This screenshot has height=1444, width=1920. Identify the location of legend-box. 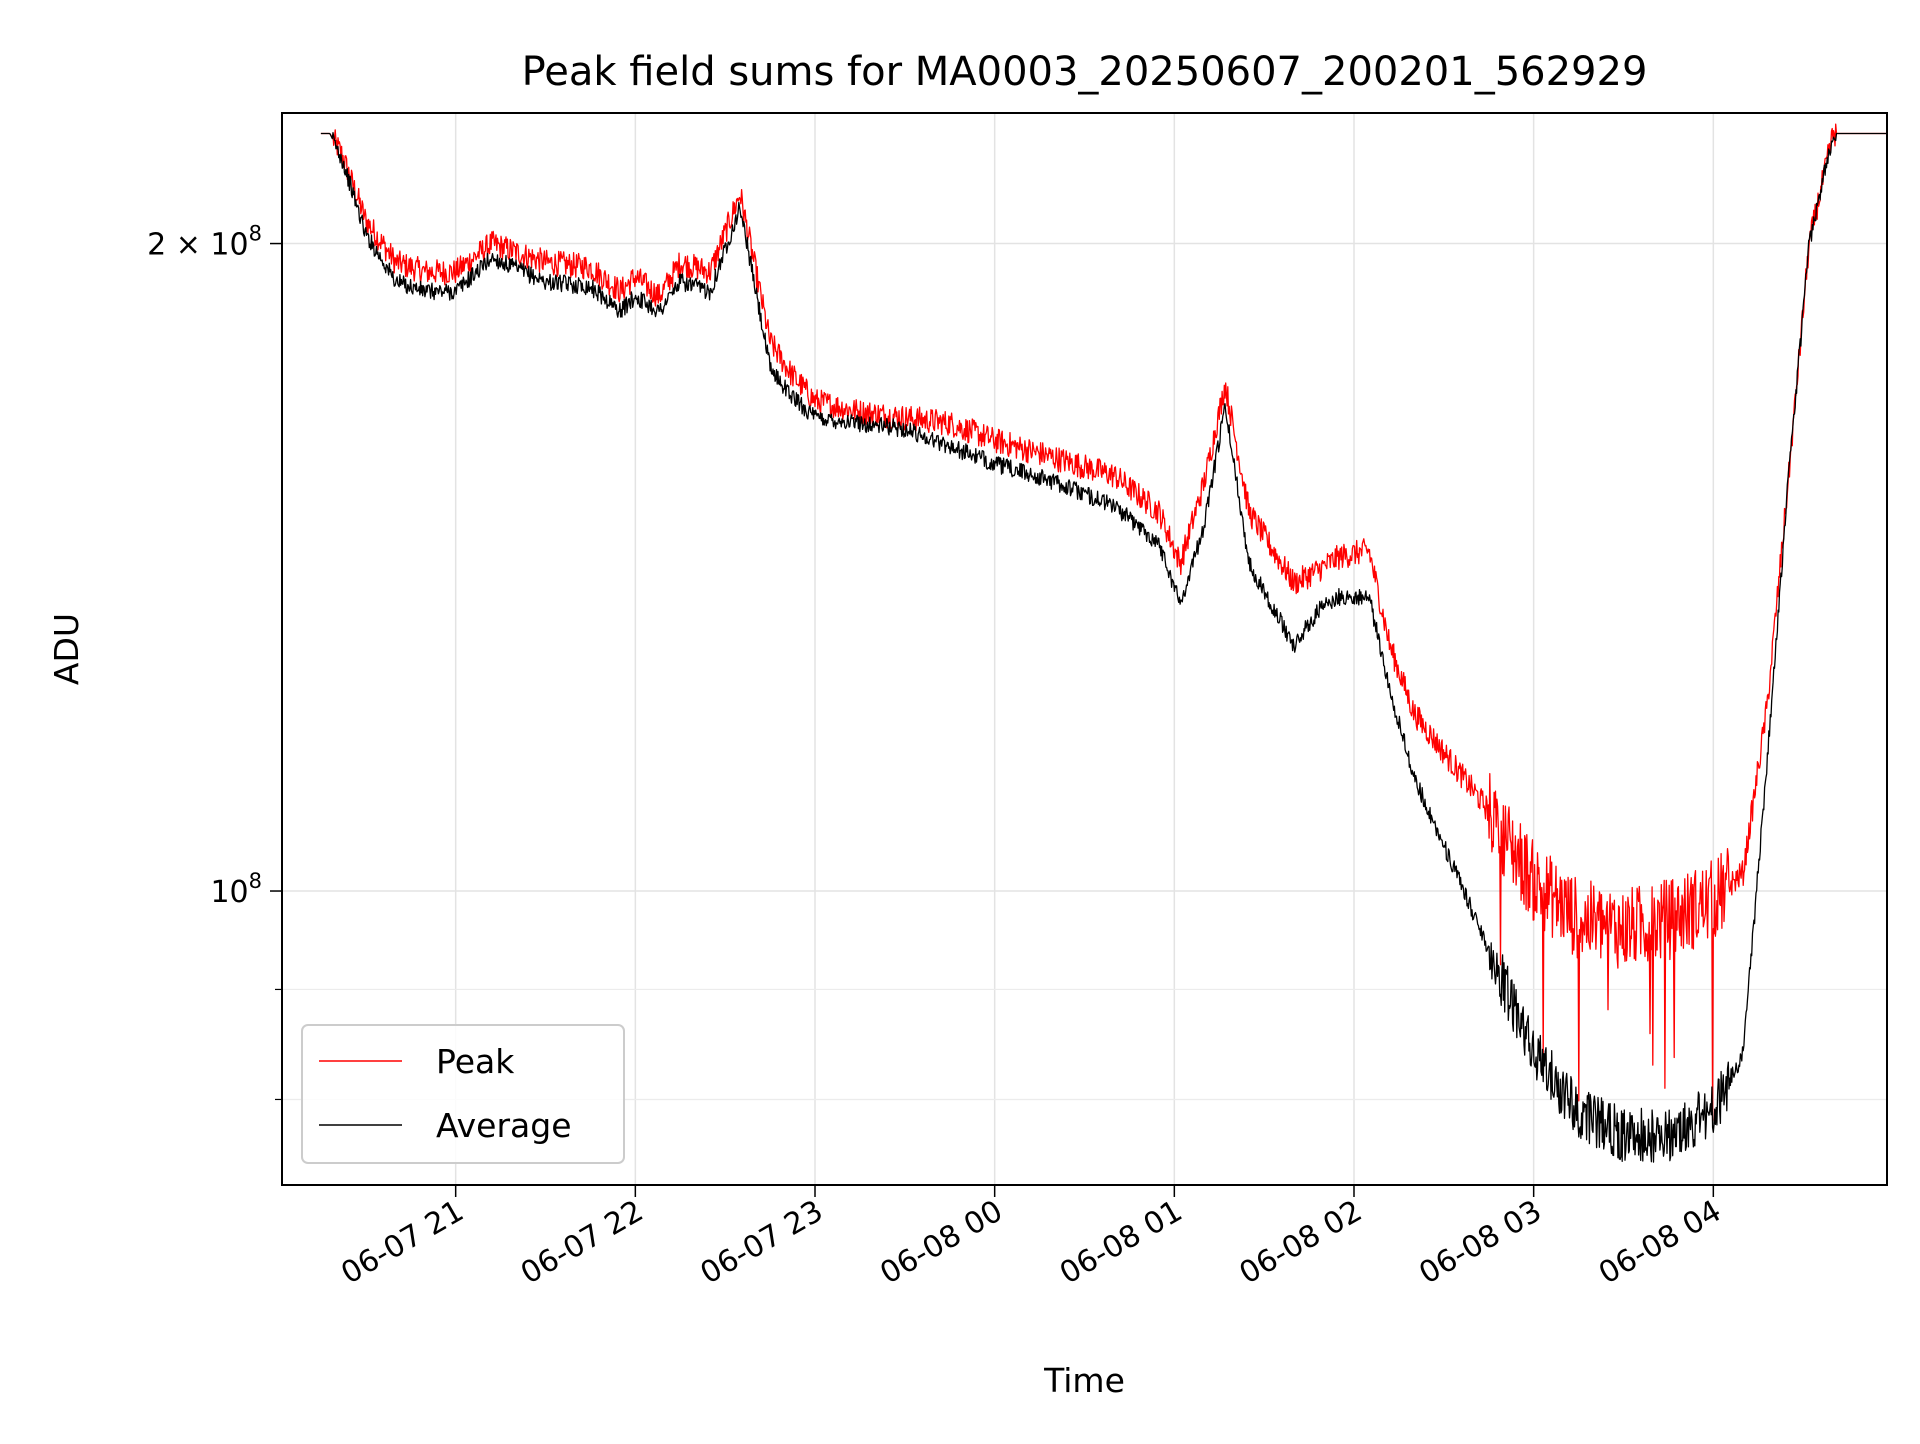
(463, 1094).